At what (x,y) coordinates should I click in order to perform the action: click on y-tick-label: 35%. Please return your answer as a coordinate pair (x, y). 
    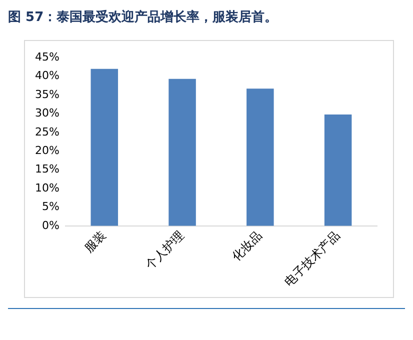
    Looking at the image, I should click on (47, 94).